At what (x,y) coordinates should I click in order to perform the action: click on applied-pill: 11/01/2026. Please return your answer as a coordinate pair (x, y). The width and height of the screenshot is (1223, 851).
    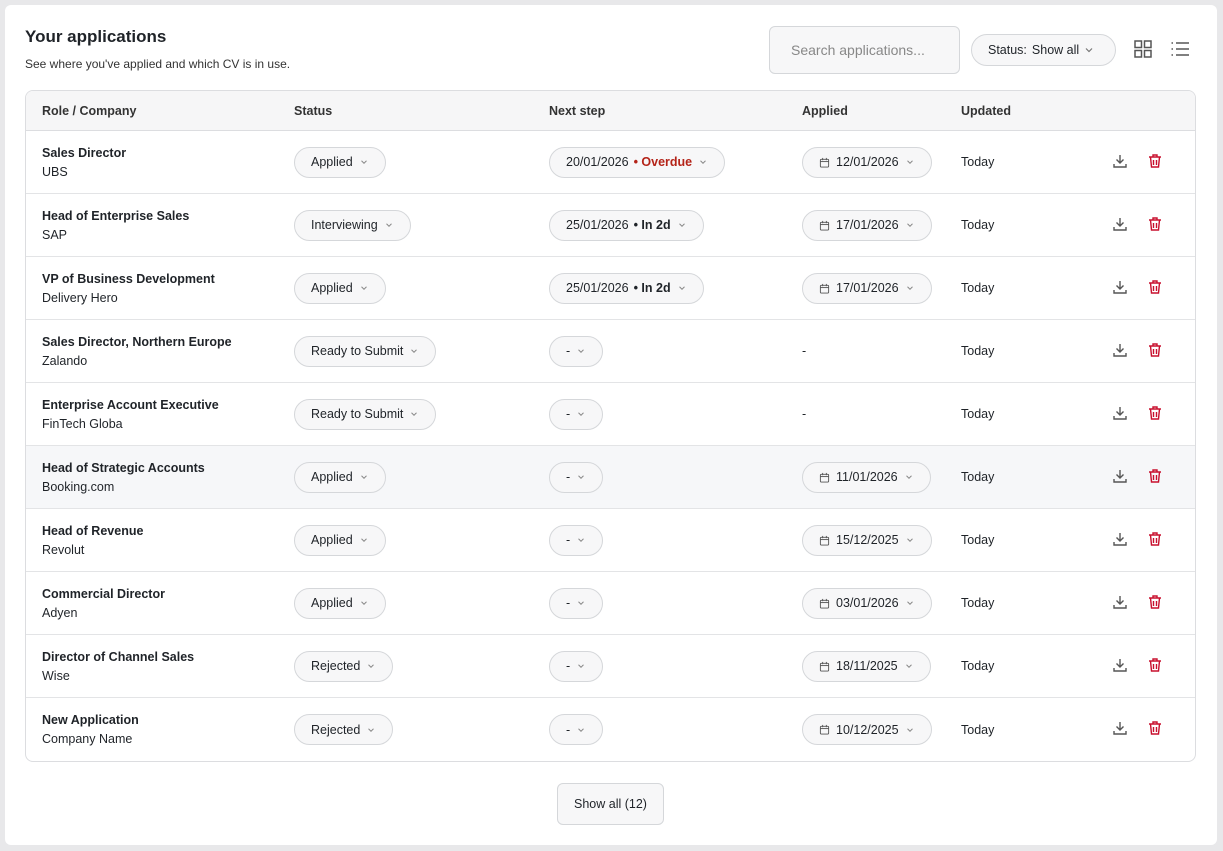
    Looking at the image, I should click on (866, 477).